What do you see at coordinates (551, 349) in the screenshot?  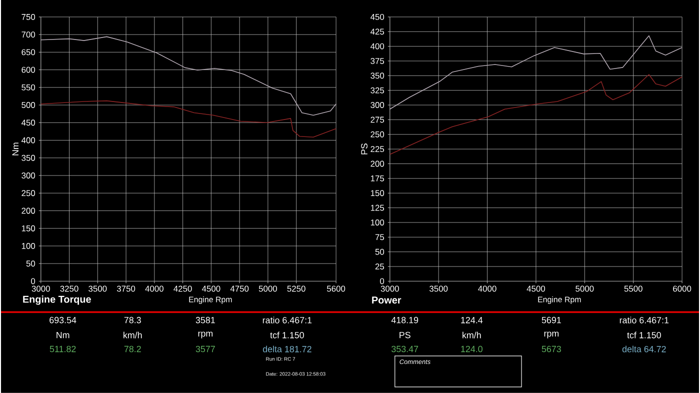 I see `text: 5673` at bounding box center [551, 349].